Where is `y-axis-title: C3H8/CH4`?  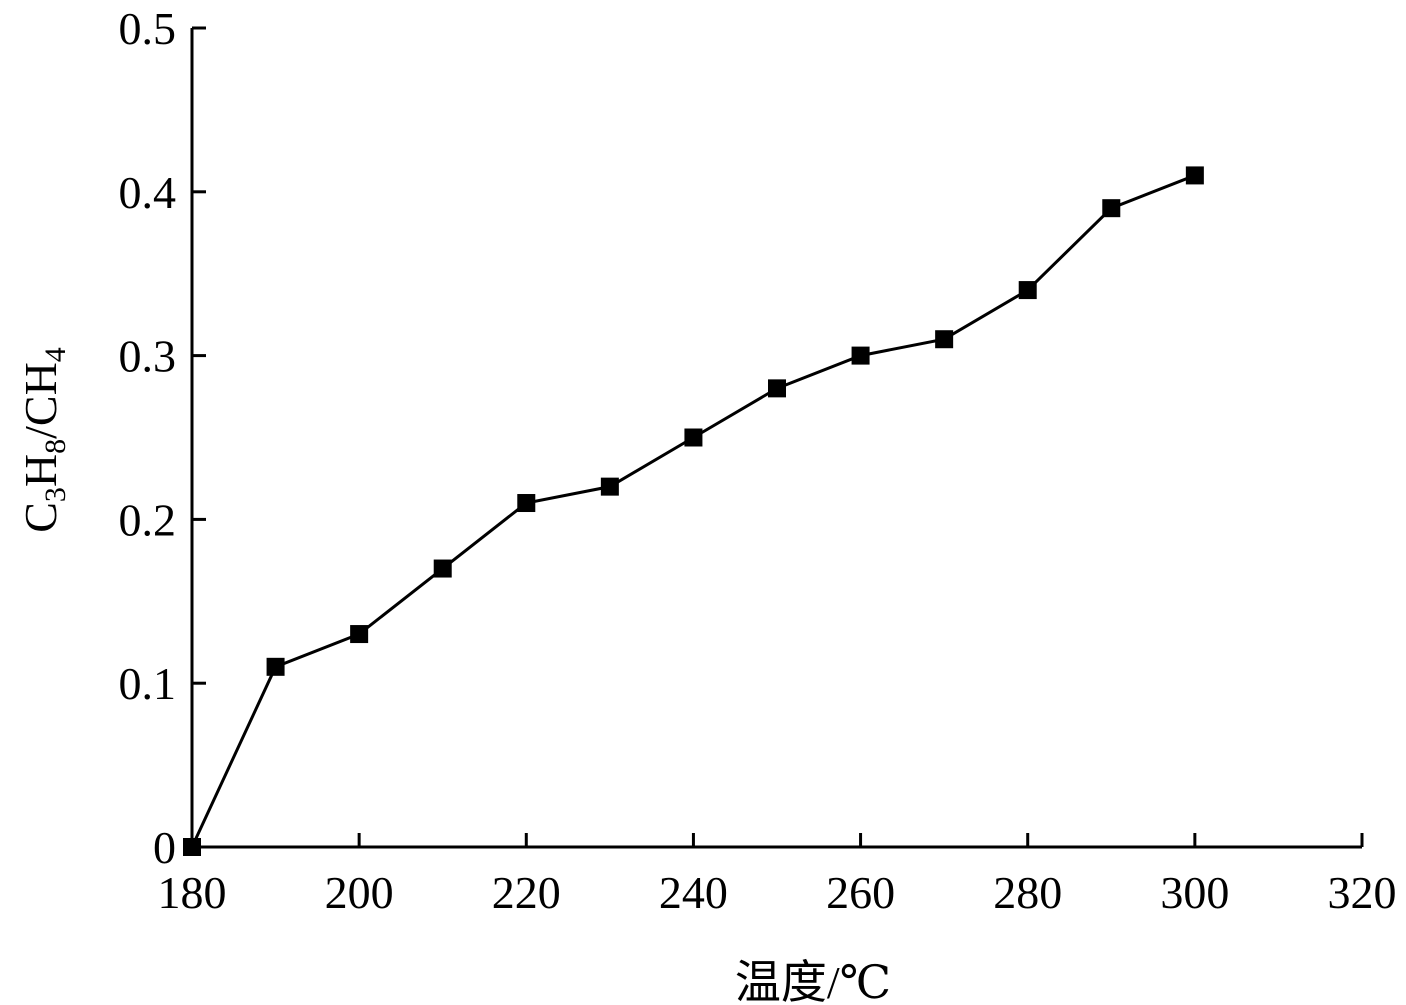
y-axis-title: C3H8/CH4 is located at coordinates (43, 440).